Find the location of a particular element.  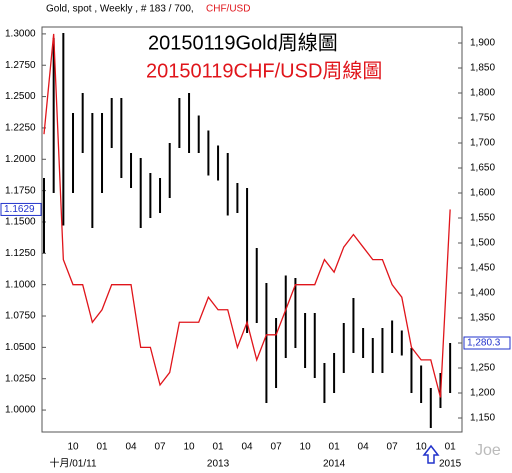

x-group-label: 2015 is located at coordinates (450, 464).